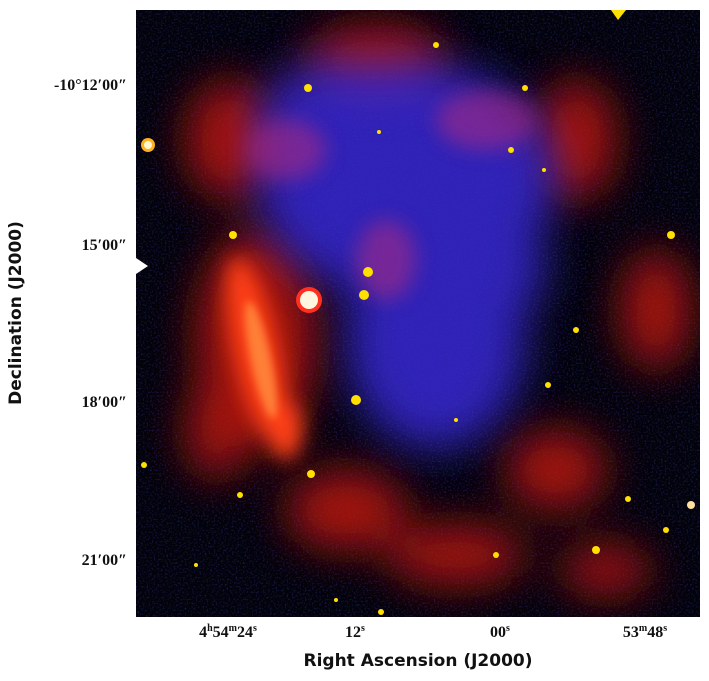 Image resolution: width=709 pixels, height=681 pixels. Describe the element at coordinates (104, 402) in the screenshot. I see `y-tick-label-3: 18′00″` at that location.